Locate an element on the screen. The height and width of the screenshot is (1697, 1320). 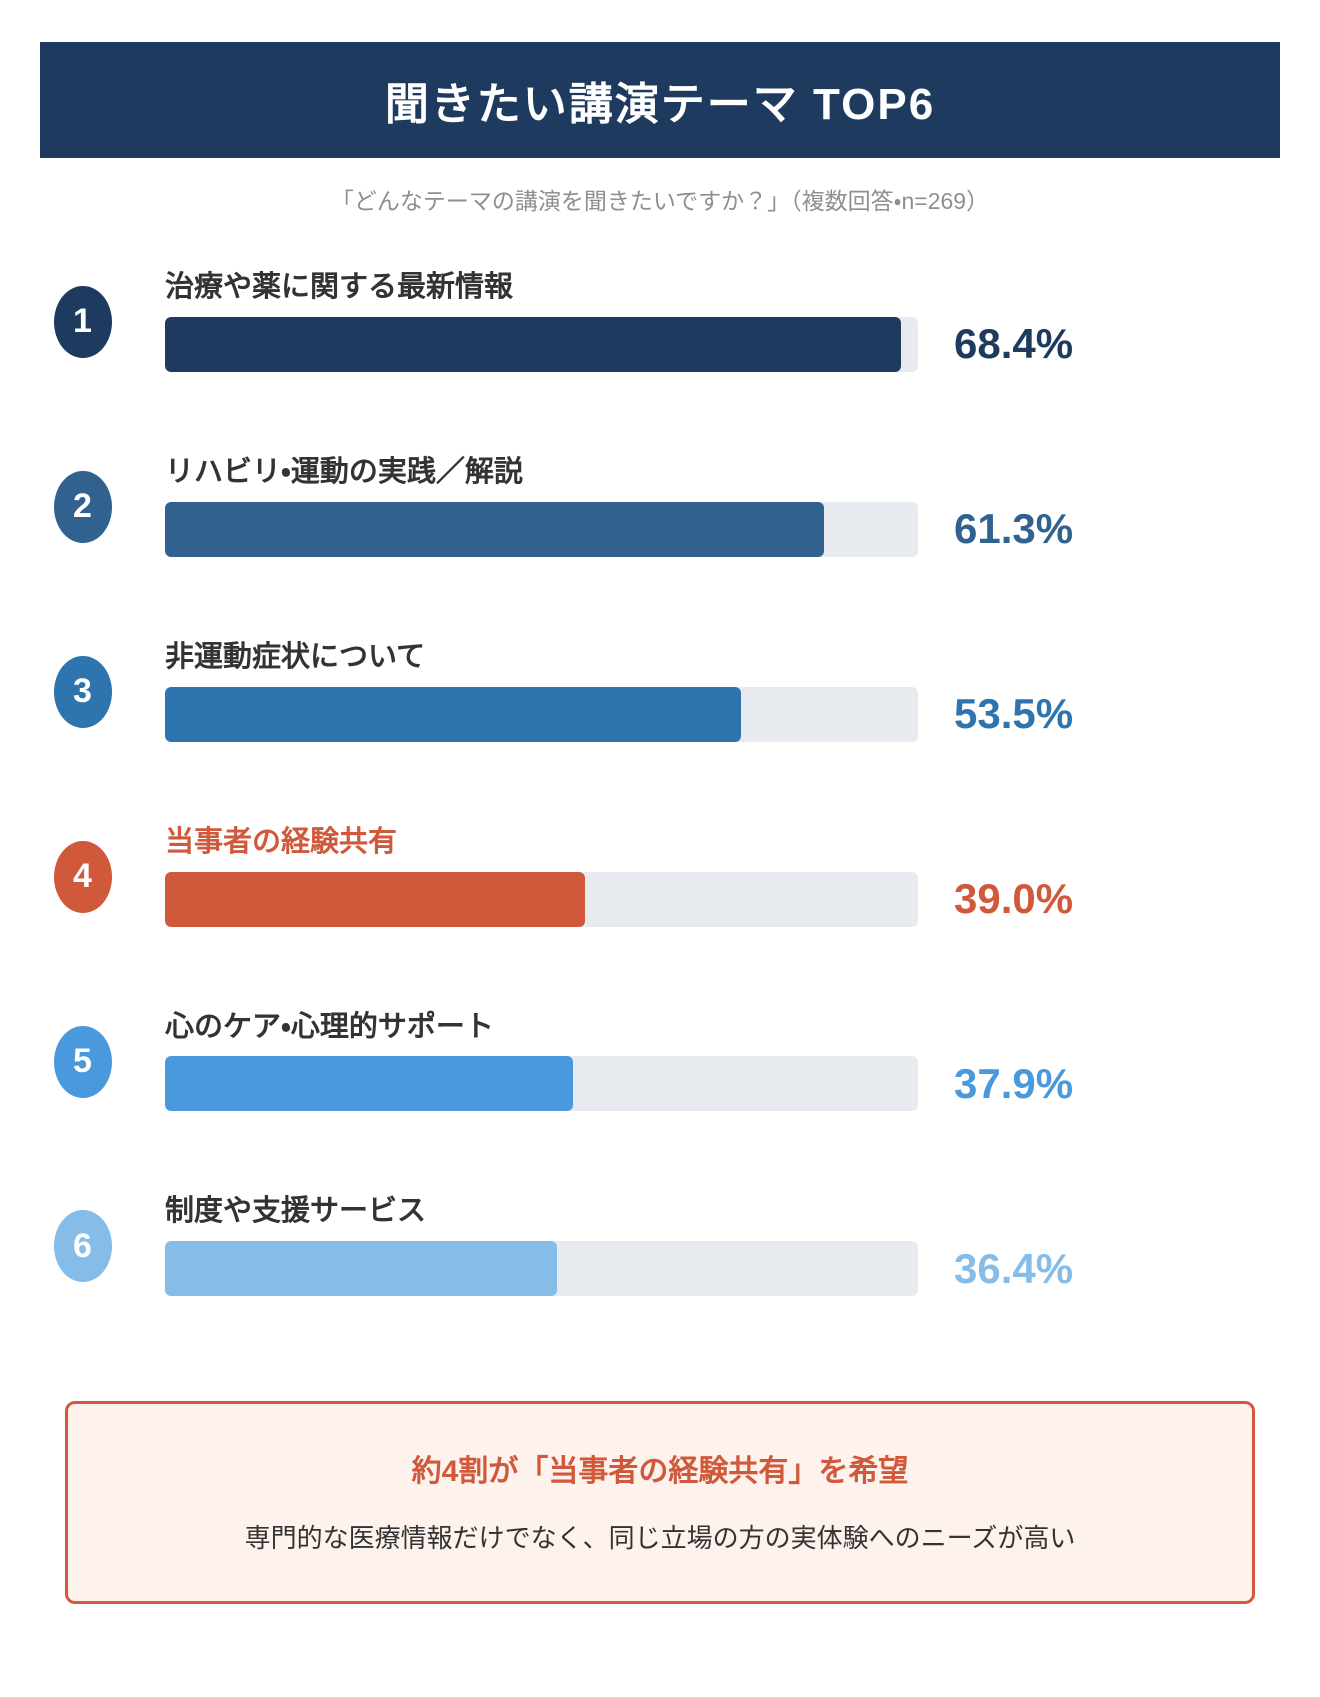
chart-row: 6 制度や支援サービス 36.4% is located at coordinates (660, 1246).